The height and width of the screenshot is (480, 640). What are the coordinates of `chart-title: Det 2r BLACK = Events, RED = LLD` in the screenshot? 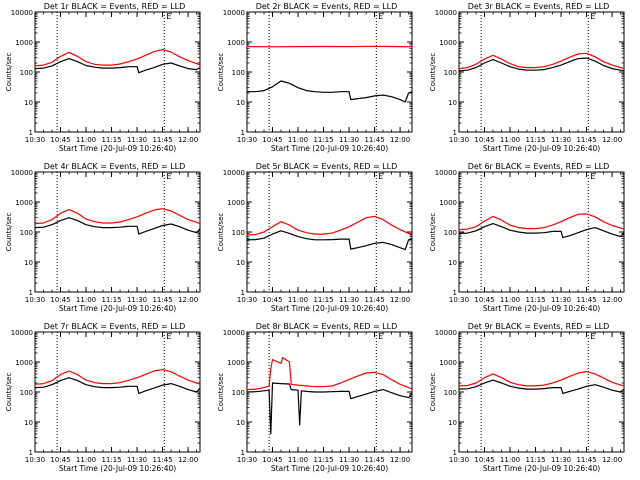 It's located at (327, 6).